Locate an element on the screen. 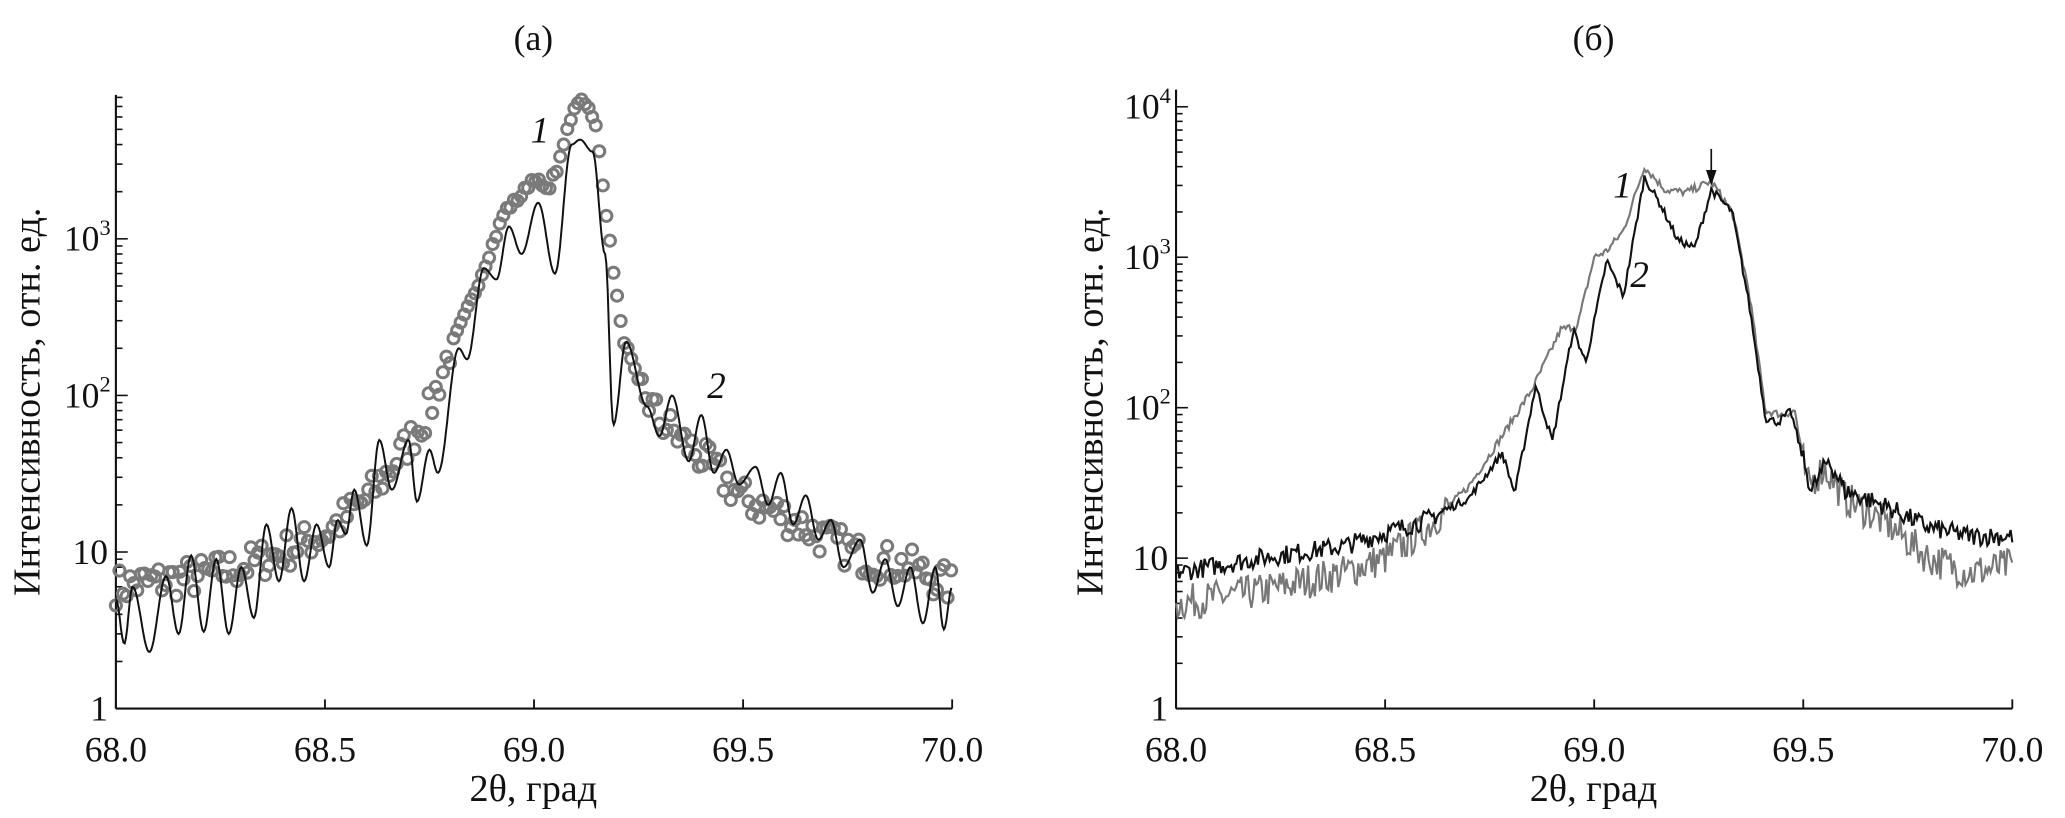  panel-a-series-1-label: 1 is located at coordinates (540, 129).